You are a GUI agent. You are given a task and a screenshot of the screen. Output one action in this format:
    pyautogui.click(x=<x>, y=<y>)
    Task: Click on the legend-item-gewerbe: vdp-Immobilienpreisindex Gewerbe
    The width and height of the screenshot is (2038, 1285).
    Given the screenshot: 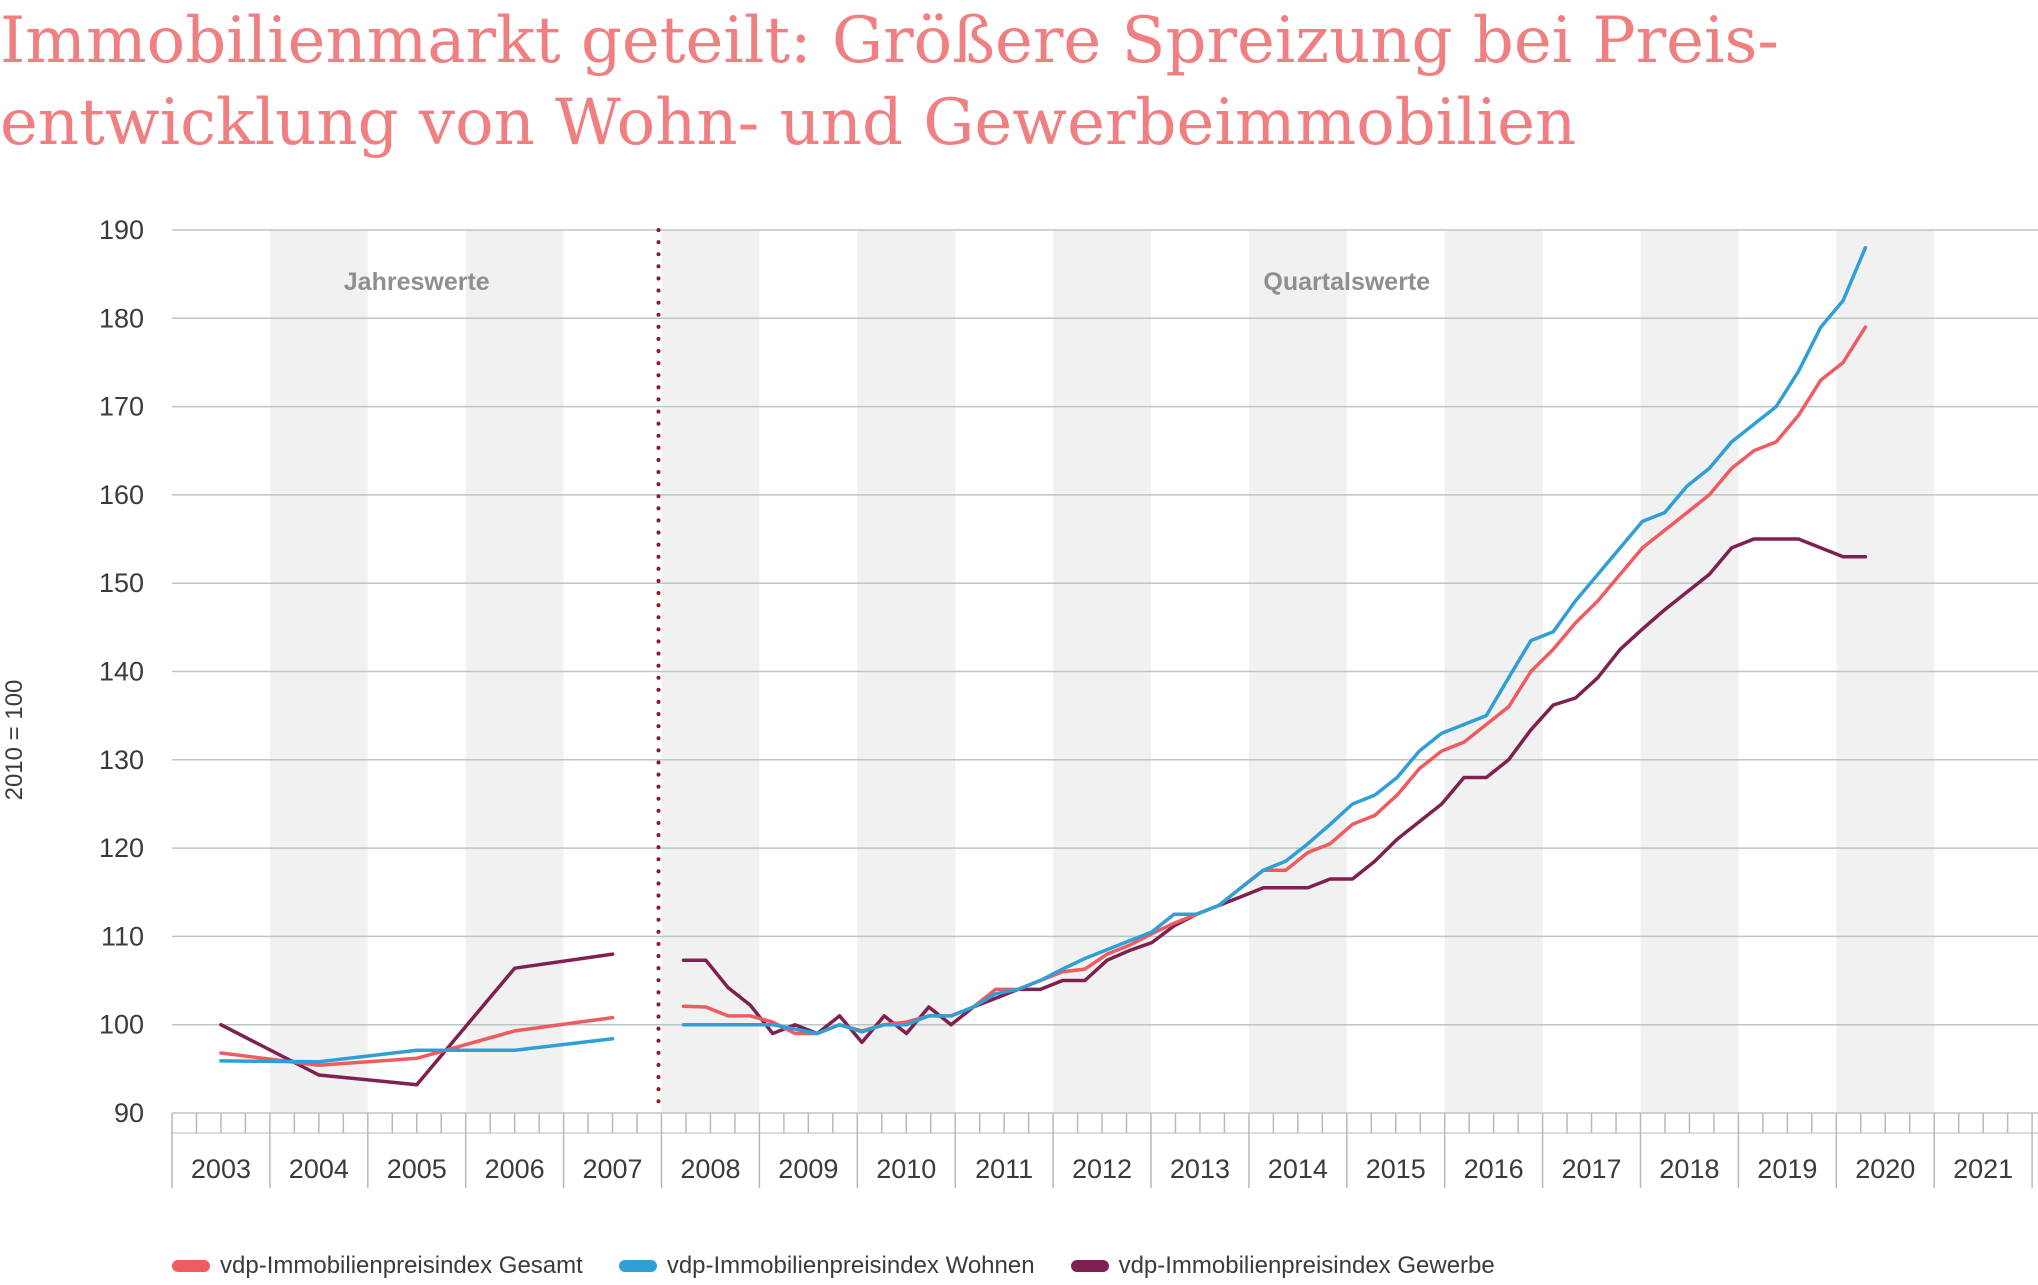 What is the action you would take?
    pyautogui.click(x=1282, y=1266)
    